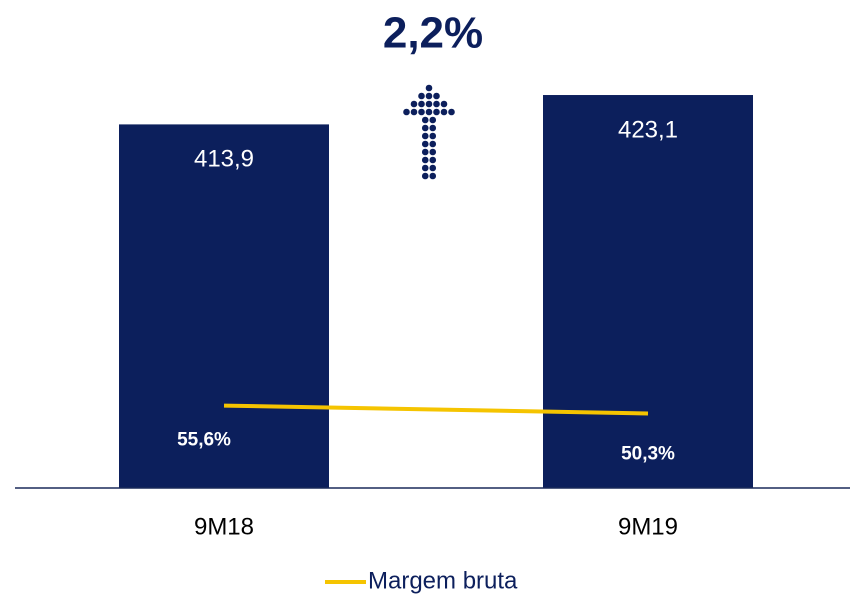 The width and height of the screenshot is (850, 599). Describe the element at coordinates (648, 453) in the screenshot. I see `line-value-label: 50,3%` at that location.